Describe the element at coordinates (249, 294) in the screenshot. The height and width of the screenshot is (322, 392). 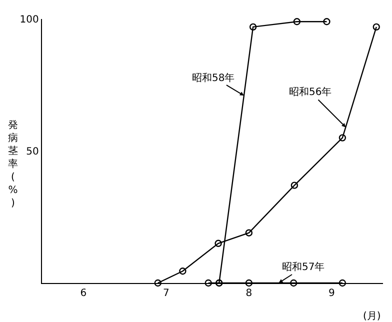
I see `x-tick-label: 8` at that location.